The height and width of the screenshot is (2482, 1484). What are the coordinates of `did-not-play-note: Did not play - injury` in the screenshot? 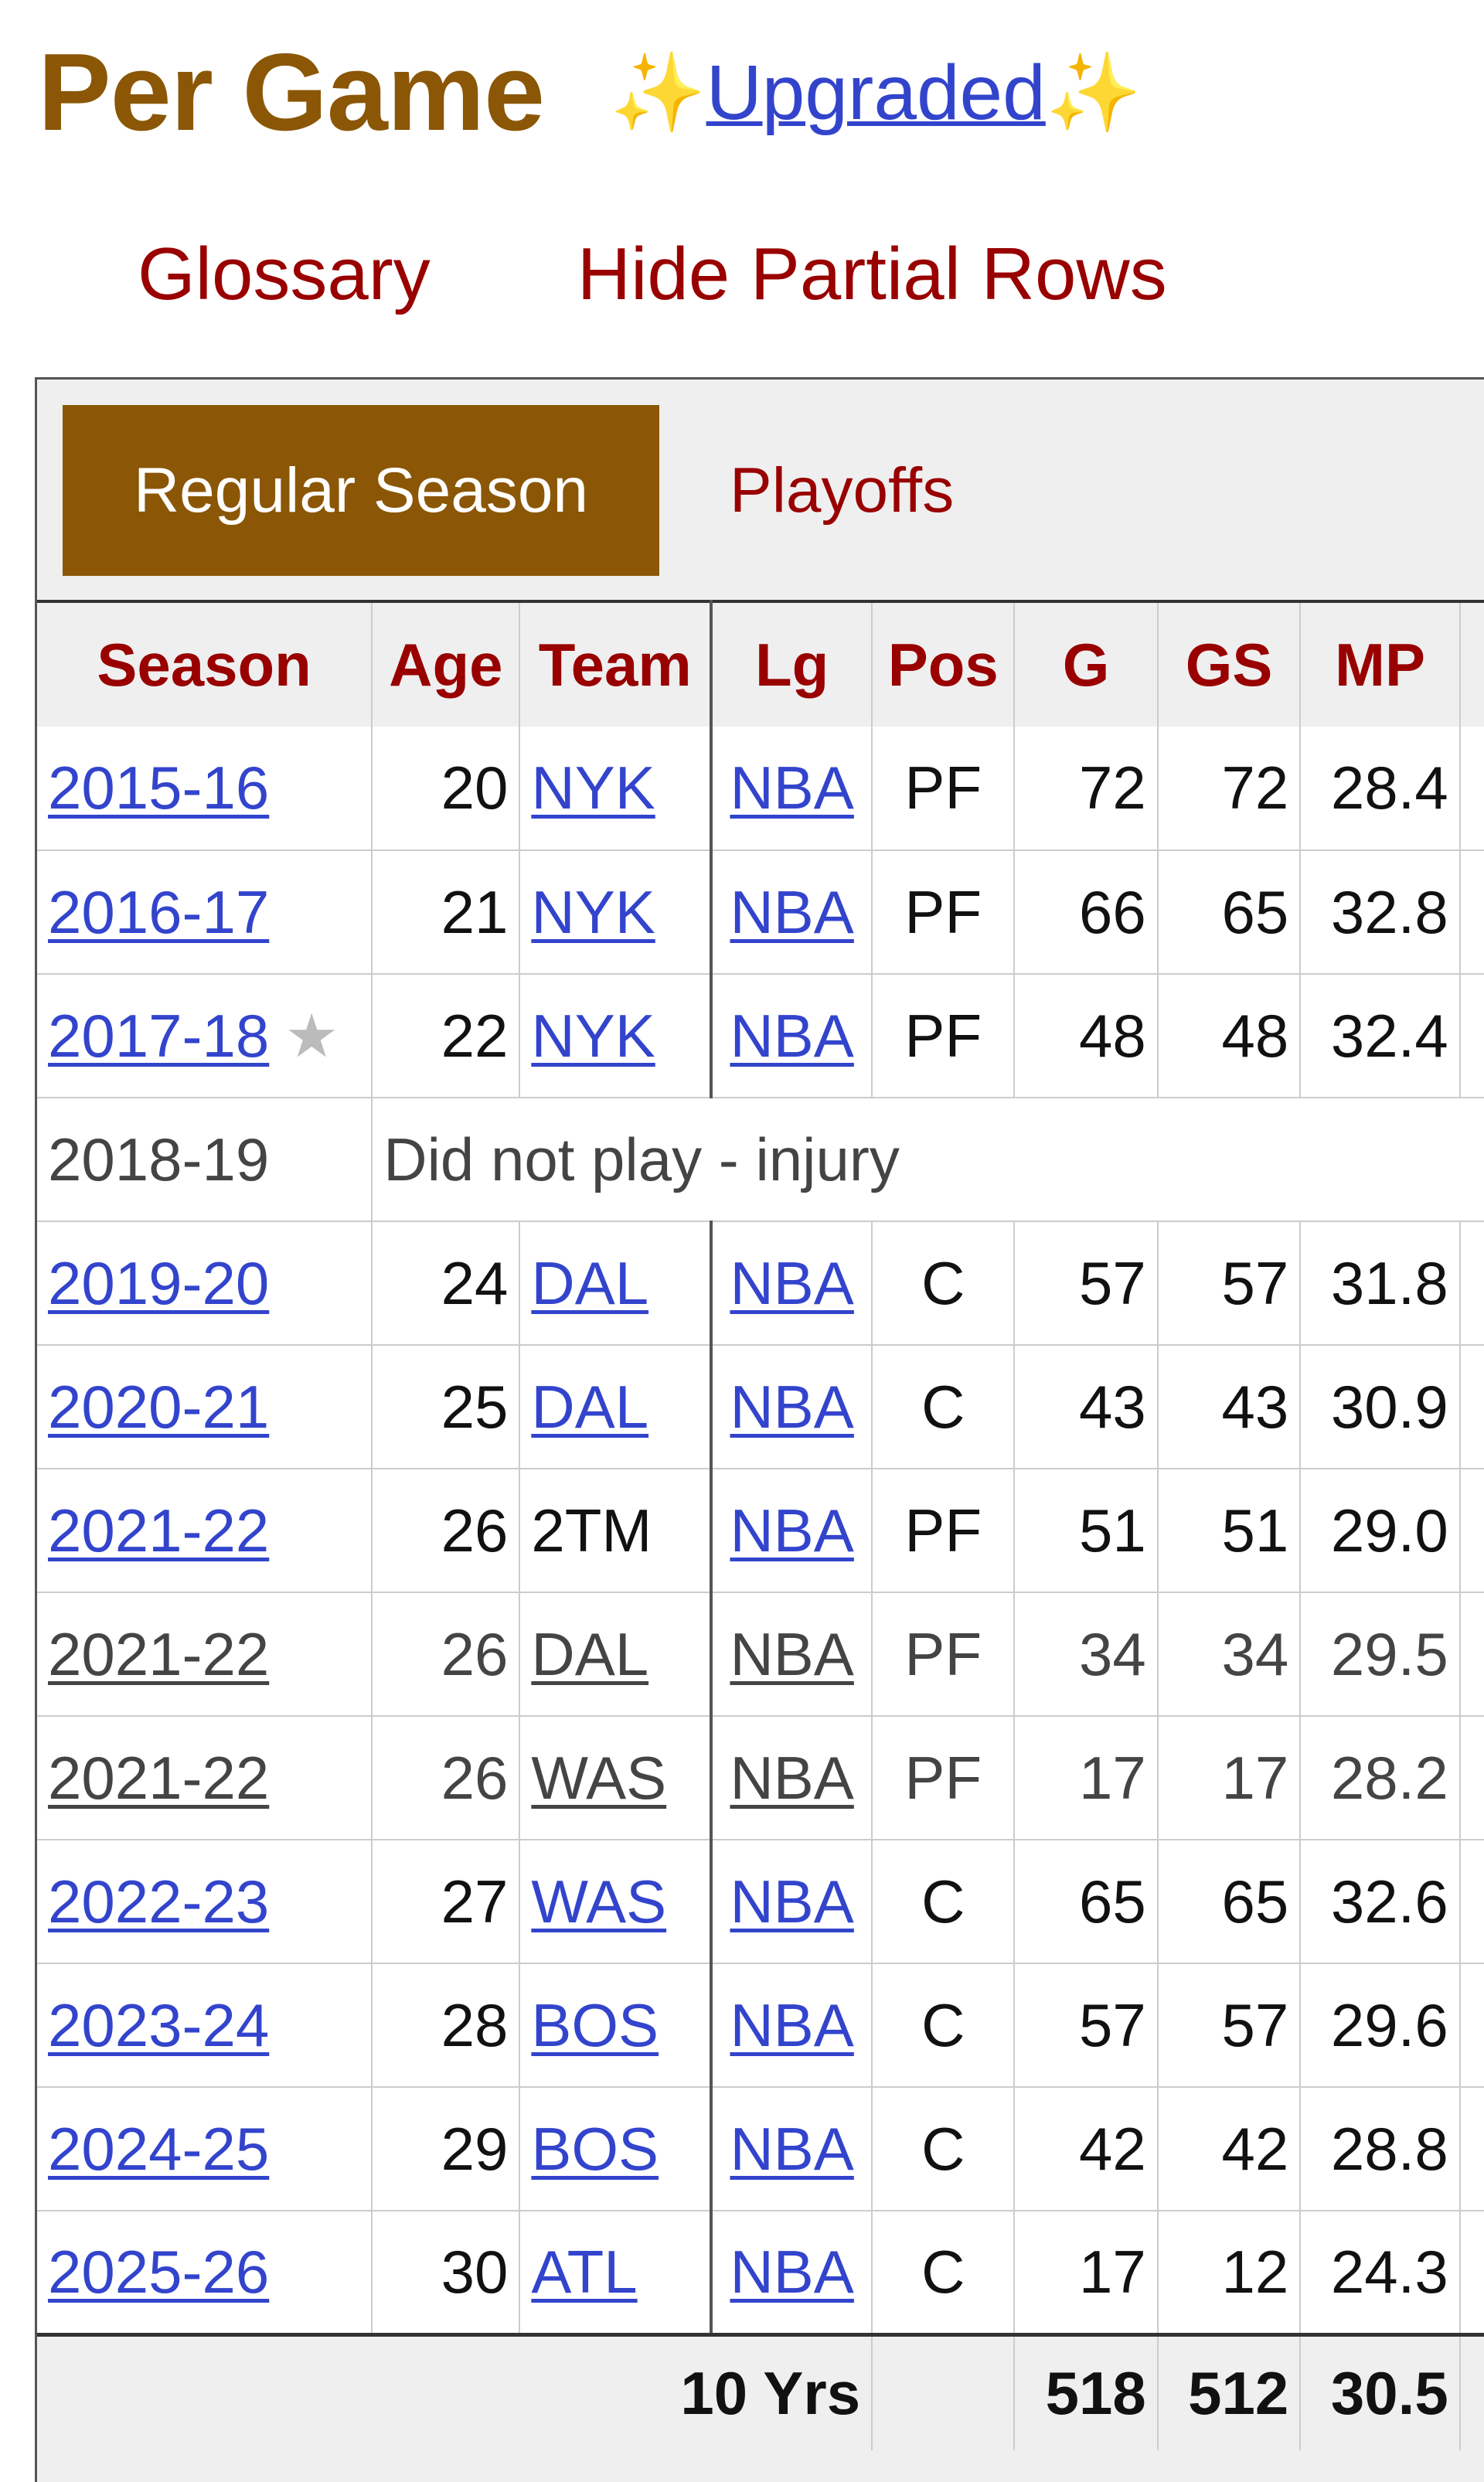 It's located at (928, 1160).